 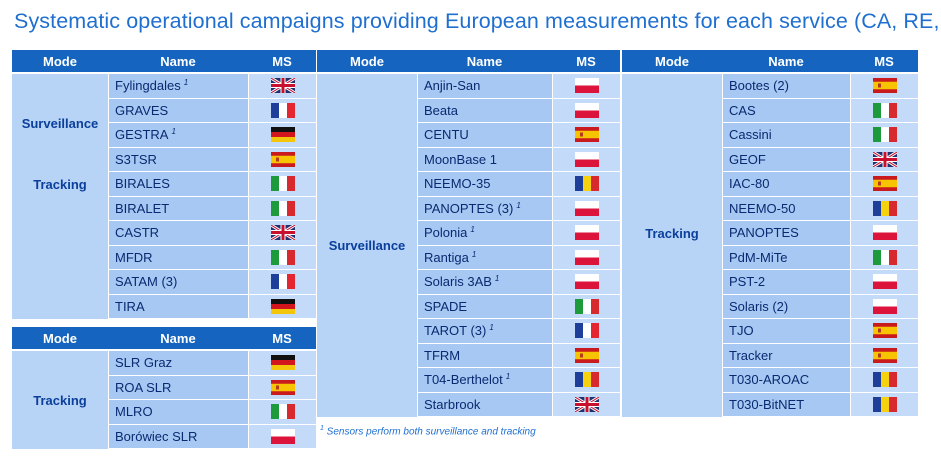 I want to click on table-row: NEEMO-50, so click(x=820, y=208).